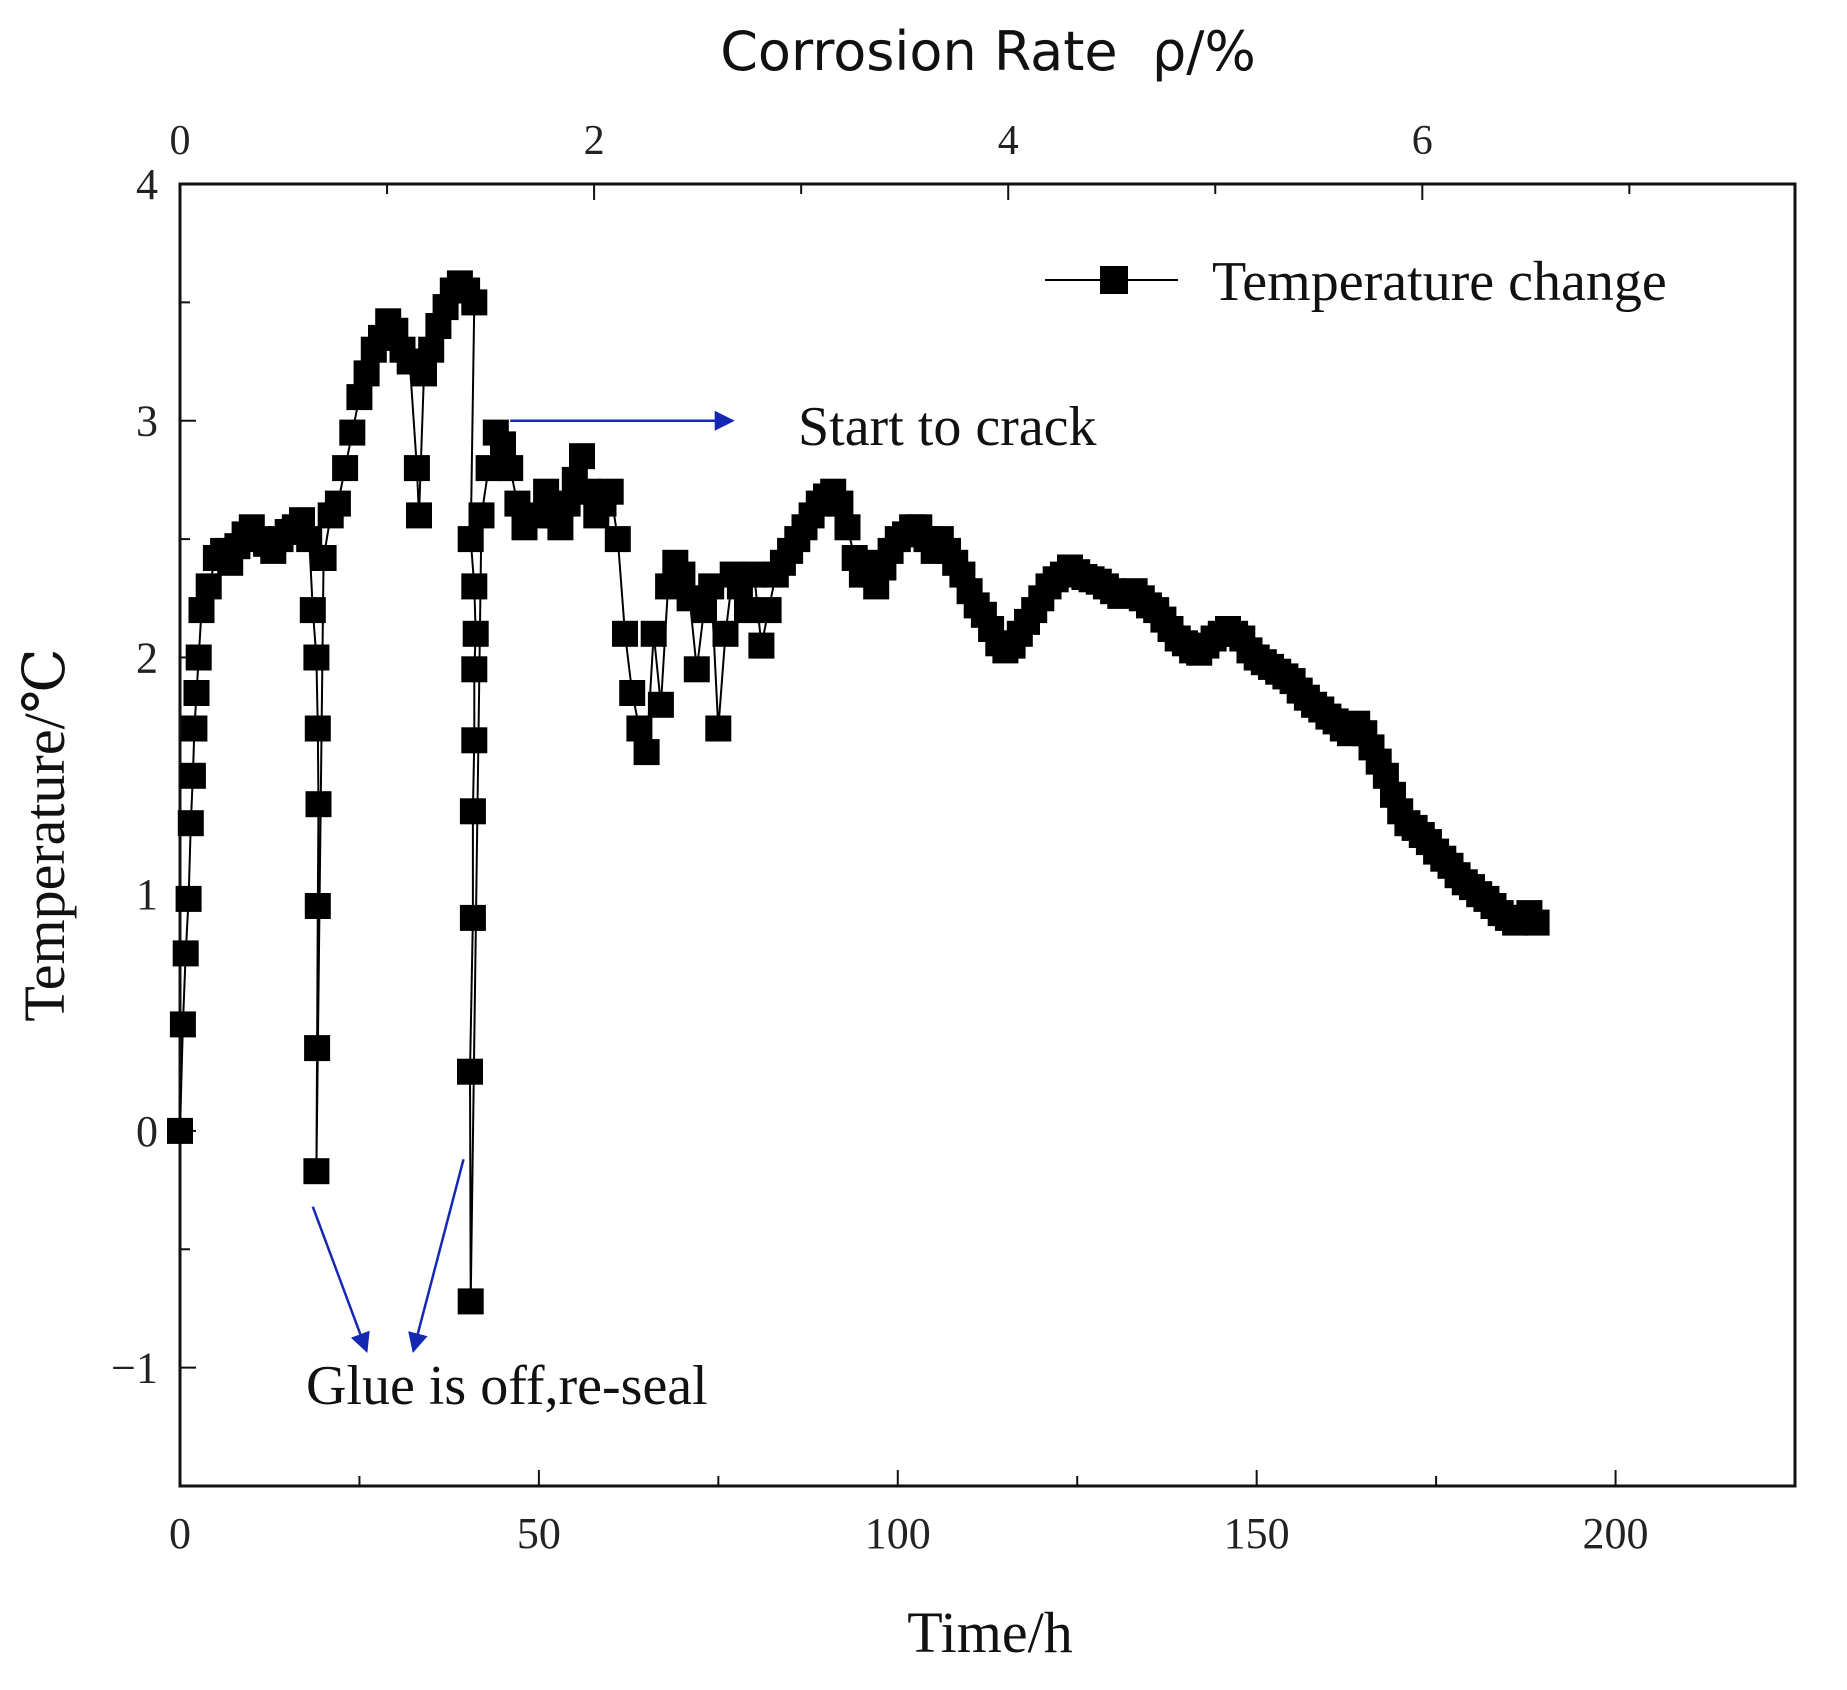 The image size is (1847, 1690). What do you see at coordinates (900, 159) in the screenshot?
I see `top-axis-ticks: 0 2 4 6` at bounding box center [900, 159].